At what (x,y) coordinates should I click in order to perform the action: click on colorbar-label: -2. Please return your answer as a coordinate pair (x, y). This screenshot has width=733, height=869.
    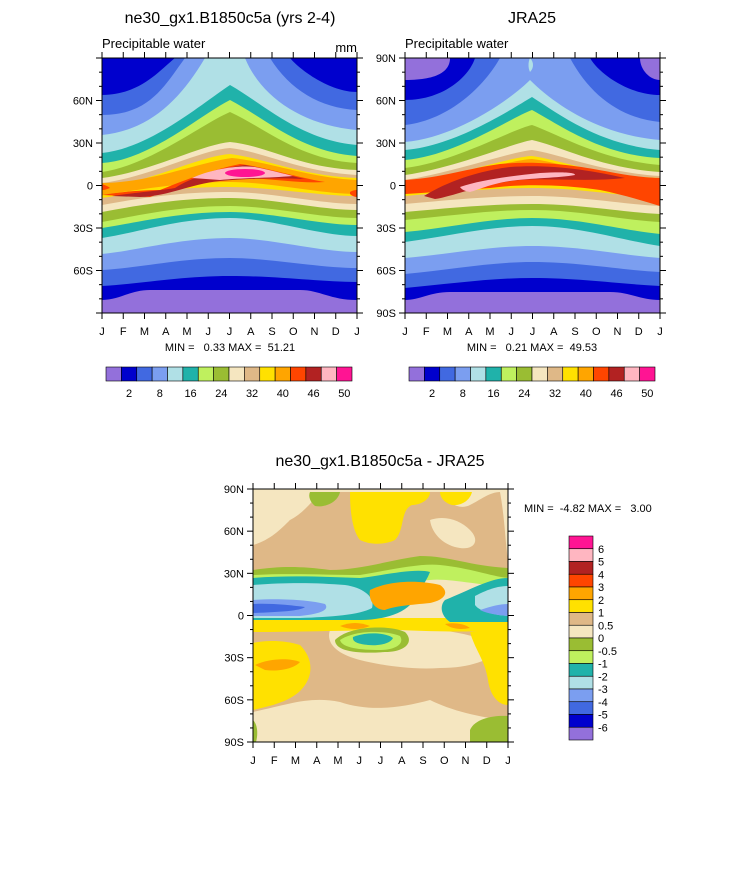
    Looking at the image, I should click on (603, 677).